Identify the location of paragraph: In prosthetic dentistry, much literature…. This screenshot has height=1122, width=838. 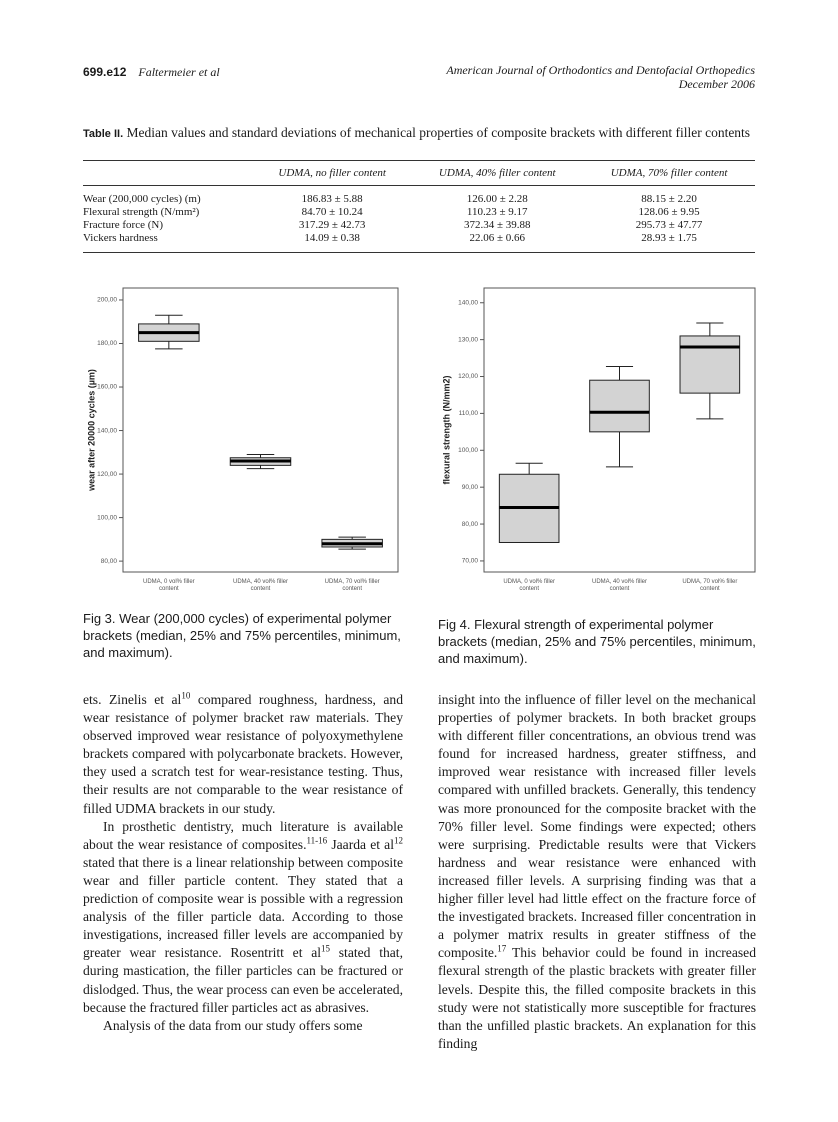
(243, 917).